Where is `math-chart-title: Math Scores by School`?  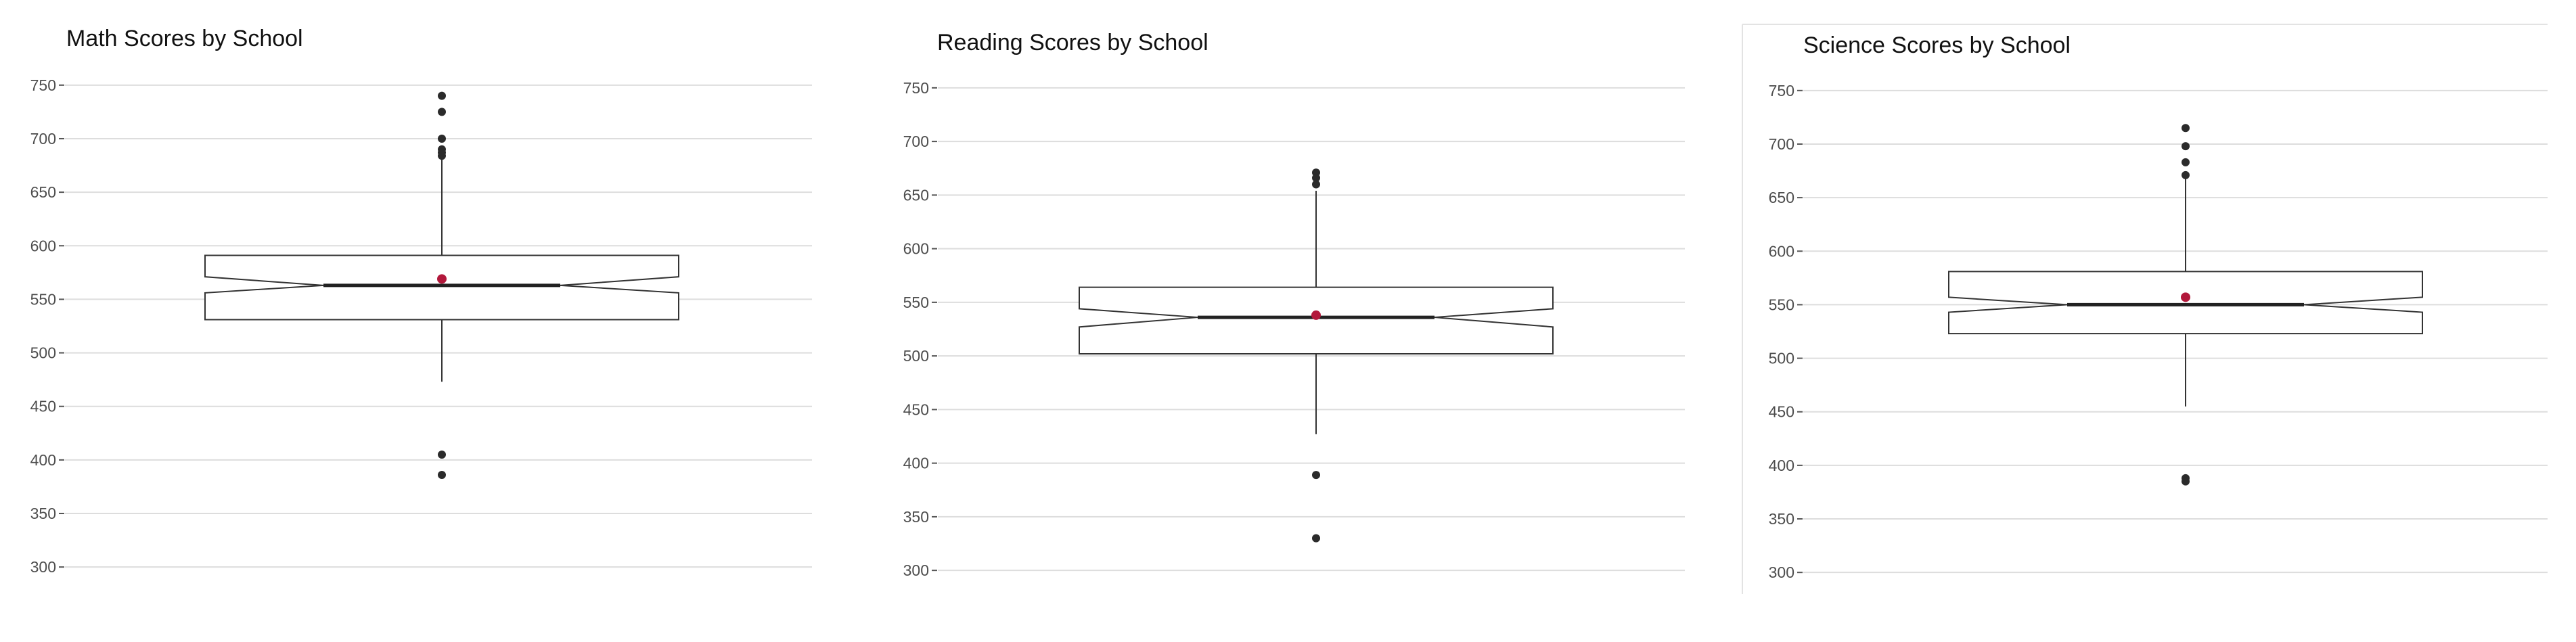 math-chart-title: Math Scores by School is located at coordinates (184, 38).